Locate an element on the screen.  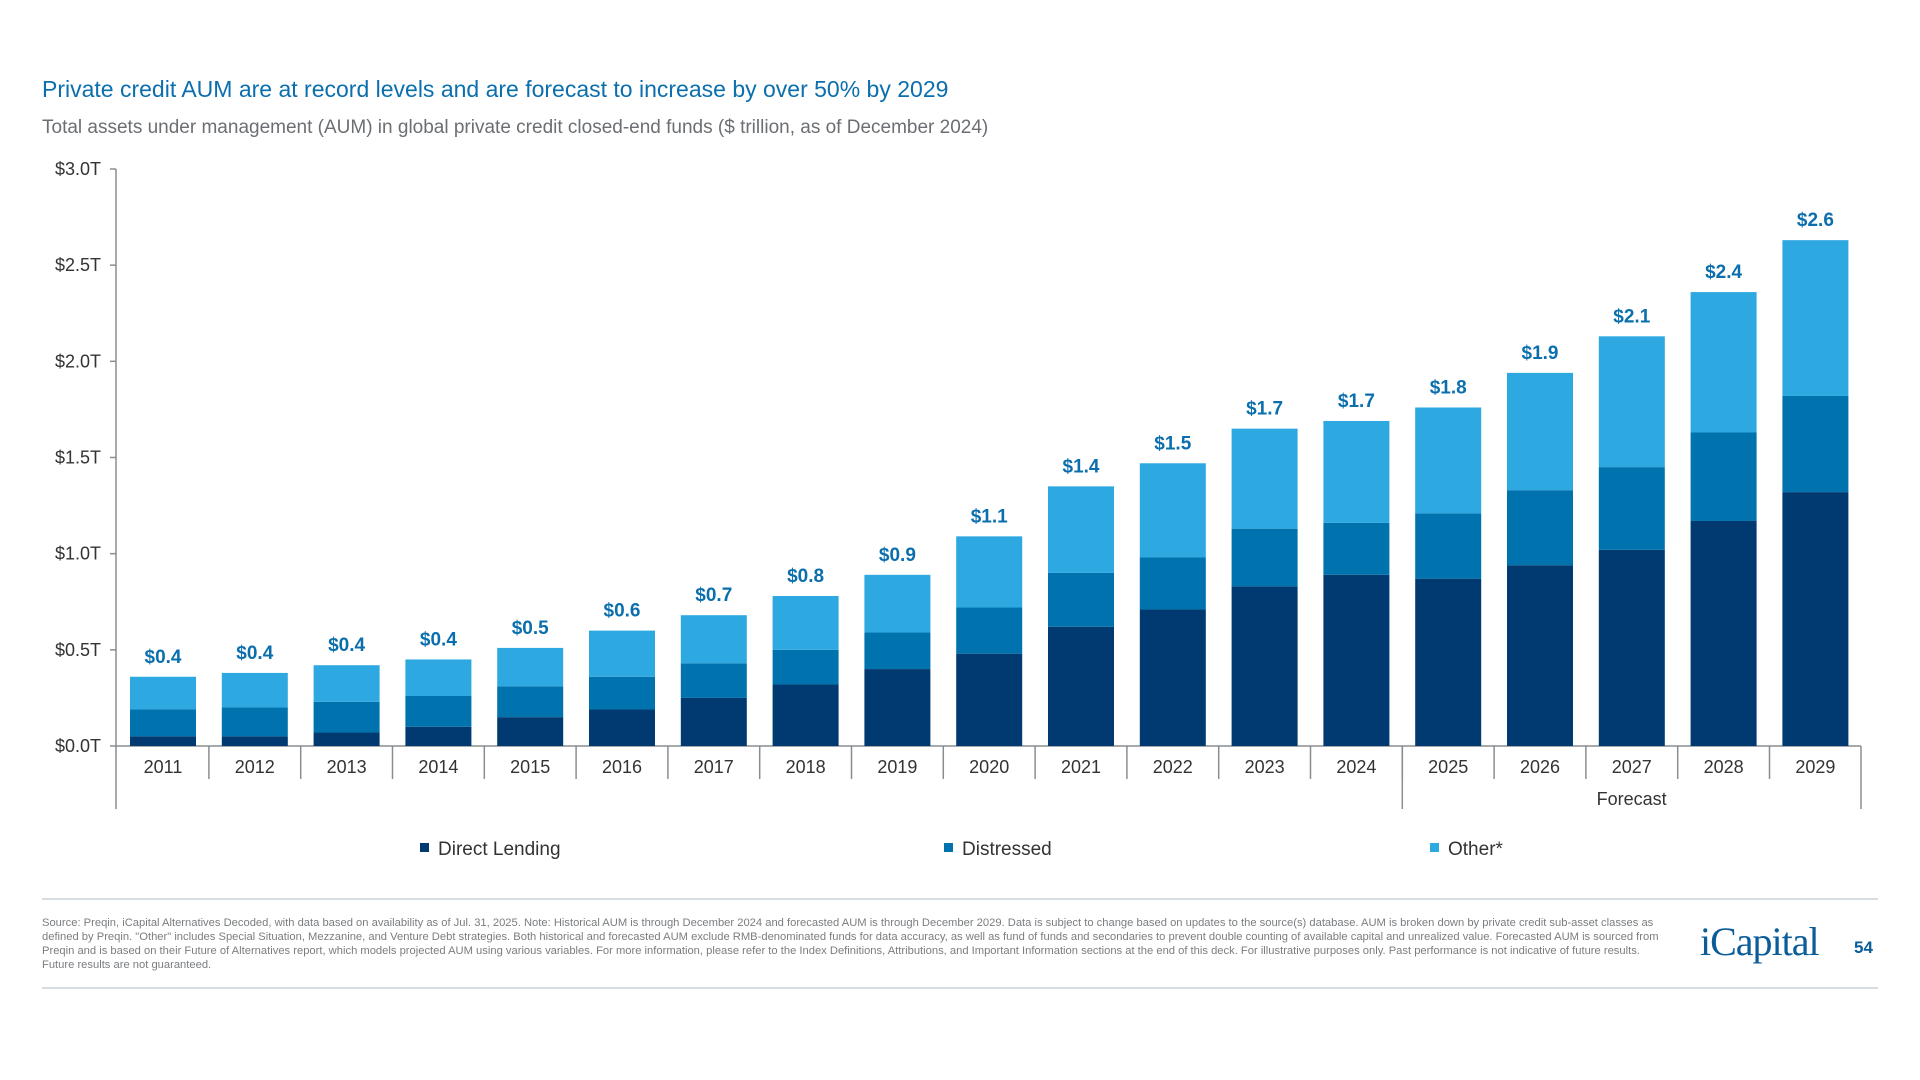
bar-total-label: $1.8 is located at coordinates (1448, 387).